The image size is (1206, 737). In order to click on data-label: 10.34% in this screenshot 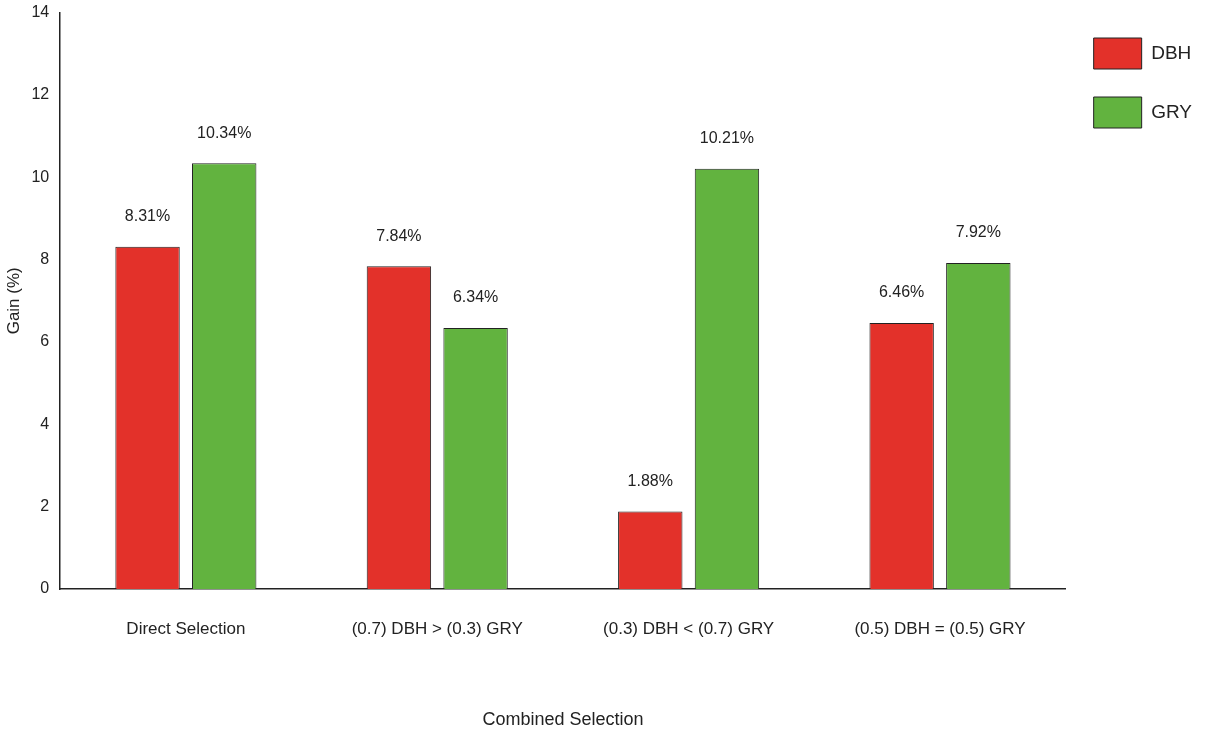, I will do `click(224, 132)`.